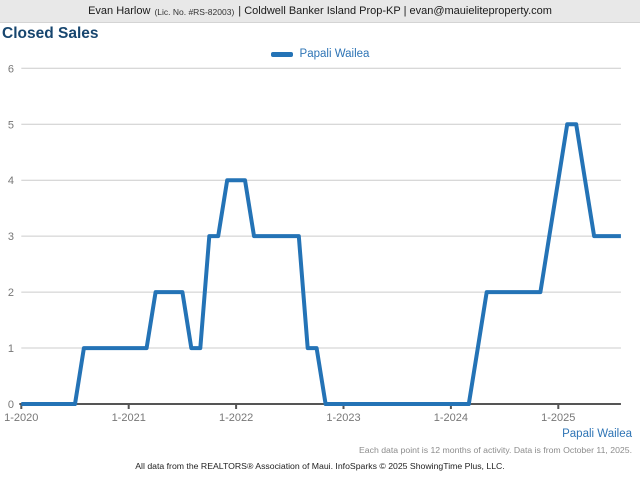 This screenshot has height=480, width=640. I want to click on svg-text: 4, so click(11, 181).